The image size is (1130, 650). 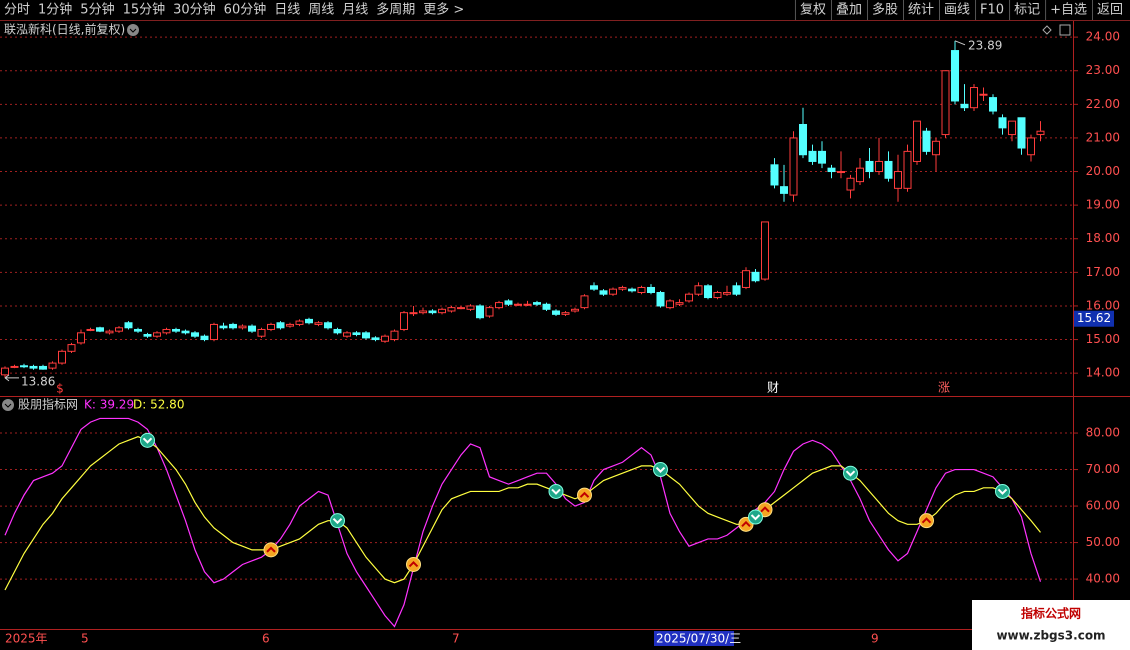 What do you see at coordinates (109, 405) in the screenshot?
I see `k-value: K: 39.29` at bounding box center [109, 405].